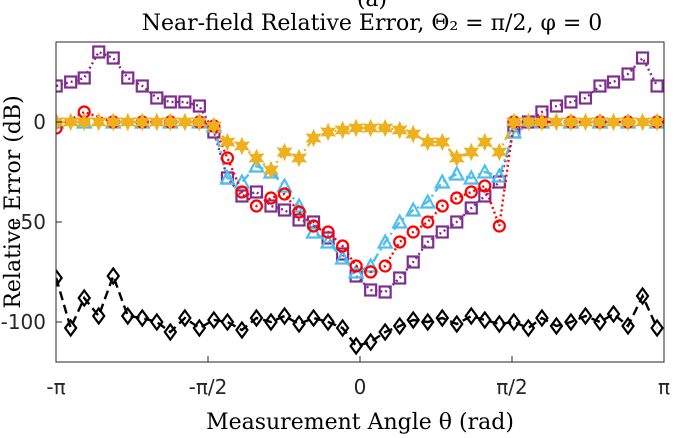  Describe the element at coordinates (23, 322) in the screenshot. I see `y-tick-label-2: -100` at that location.